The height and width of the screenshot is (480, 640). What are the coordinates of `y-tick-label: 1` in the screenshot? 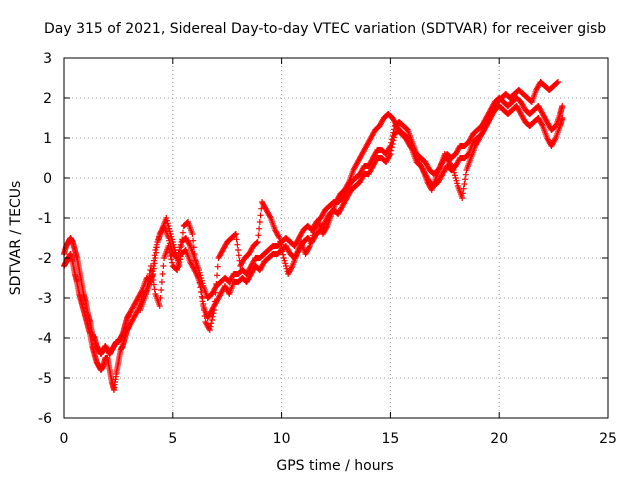 It's located at (47, 139).